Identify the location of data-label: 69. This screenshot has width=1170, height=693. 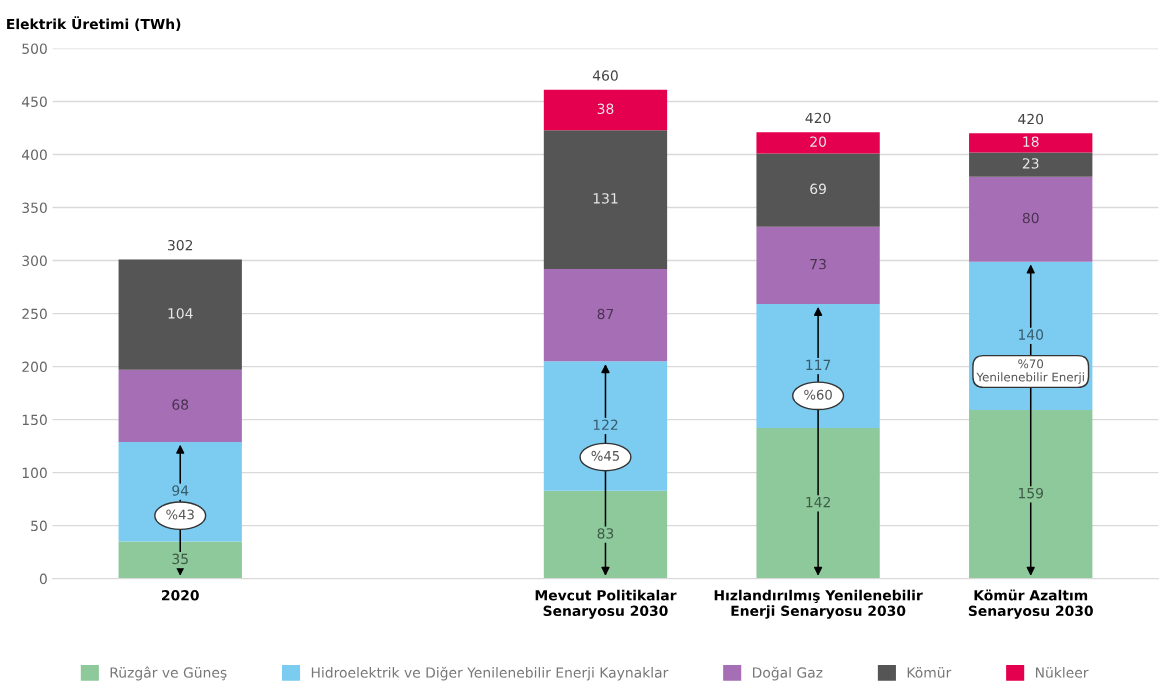
(818, 189).